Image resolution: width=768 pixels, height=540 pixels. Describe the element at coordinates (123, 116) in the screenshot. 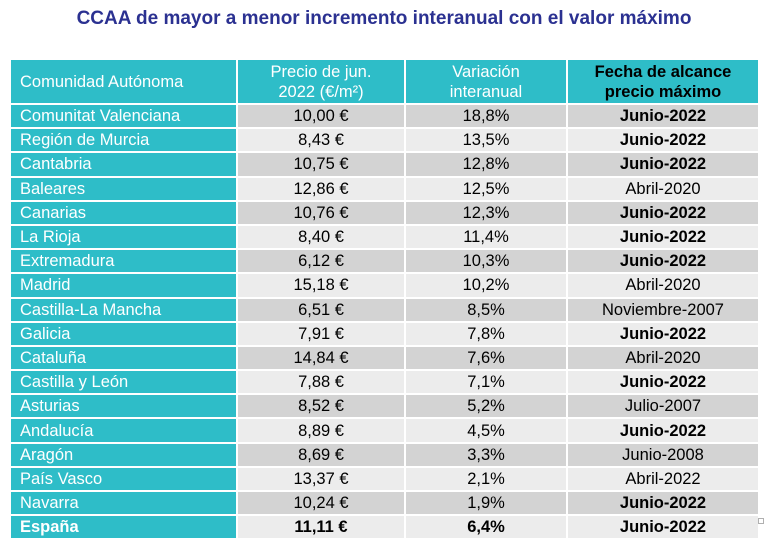

I see `cell-region: Comunitat Valenciana` at that location.